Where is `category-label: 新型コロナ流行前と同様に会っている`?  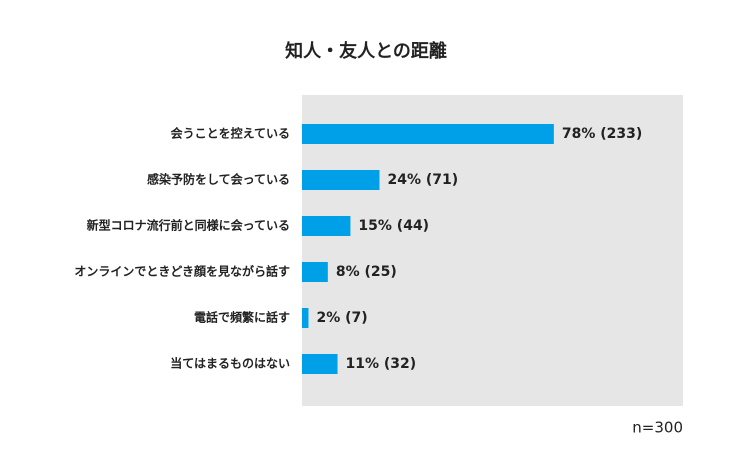 category-label: 新型コロナ流行前と同様に会っている is located at coordinates (188, 225).